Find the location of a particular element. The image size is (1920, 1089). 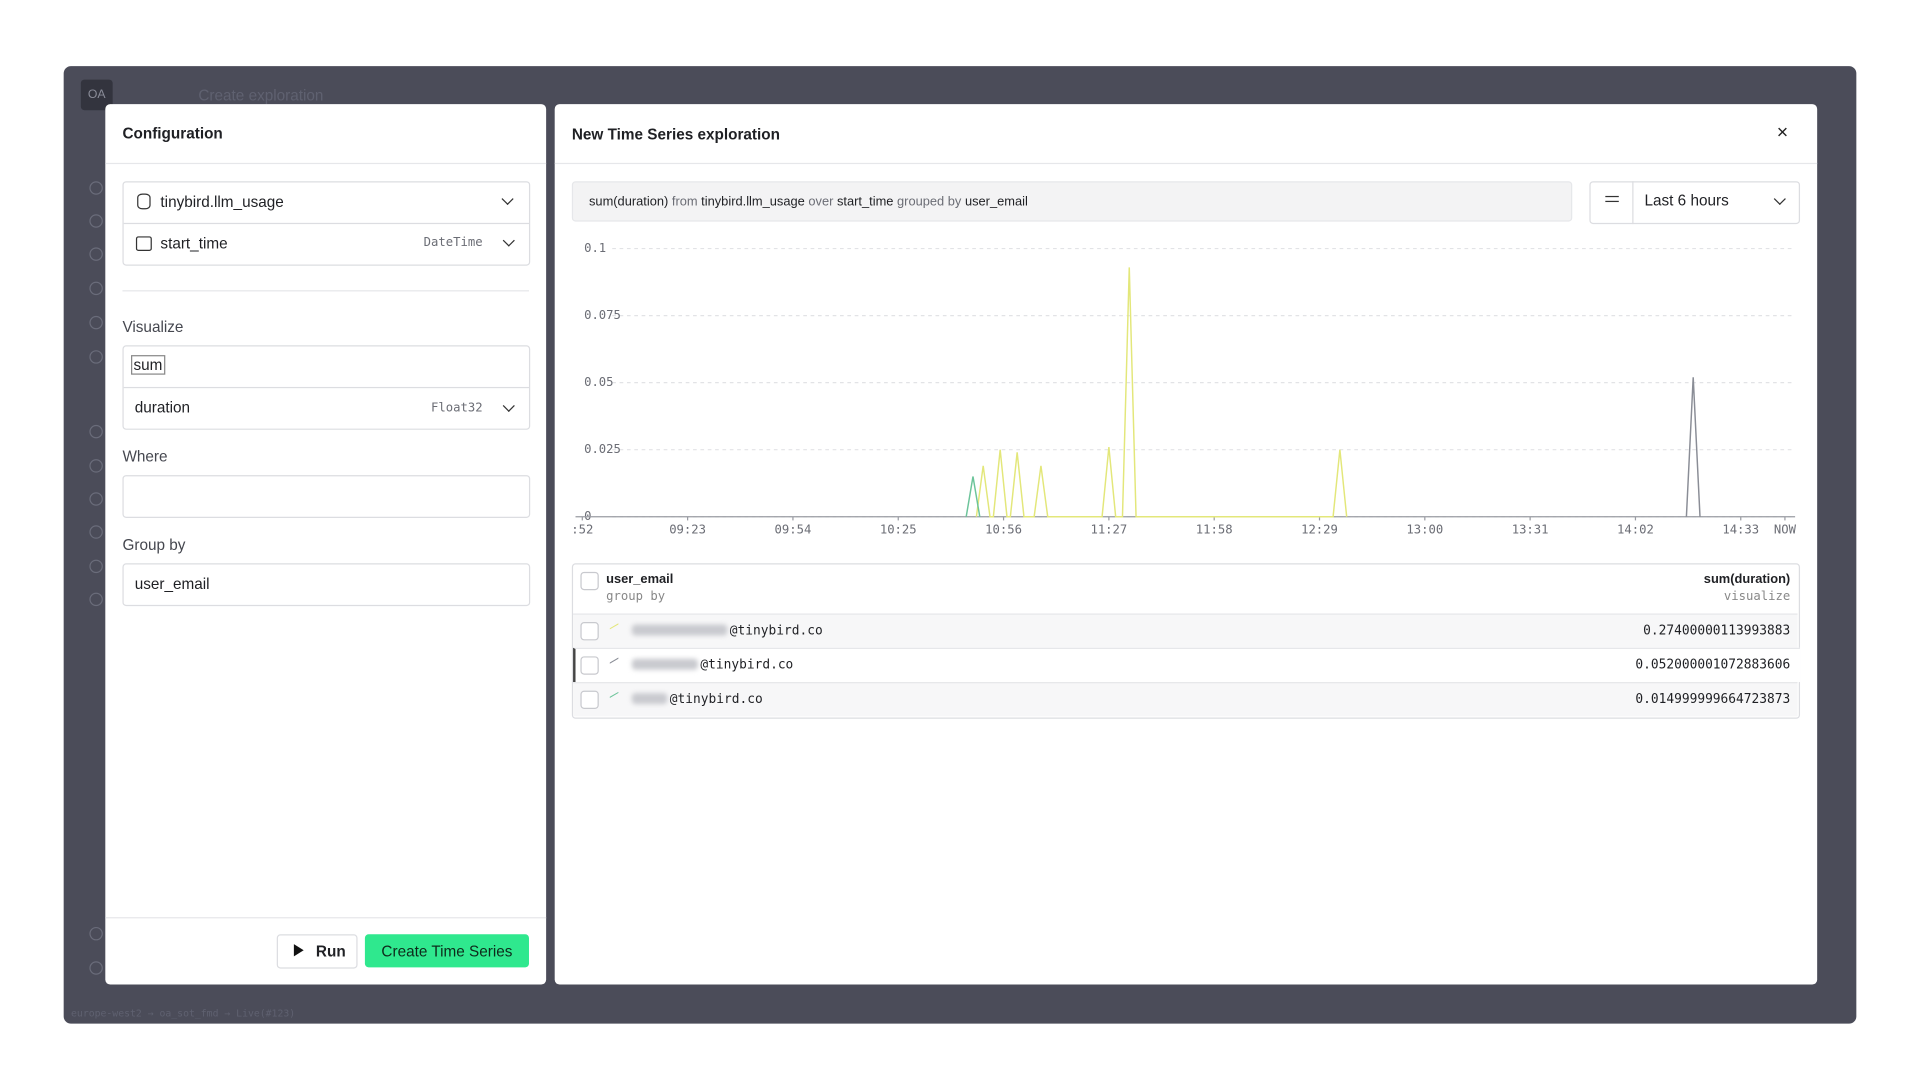

x-tick-label: 13:00 is located at coordinates (1424, 530).